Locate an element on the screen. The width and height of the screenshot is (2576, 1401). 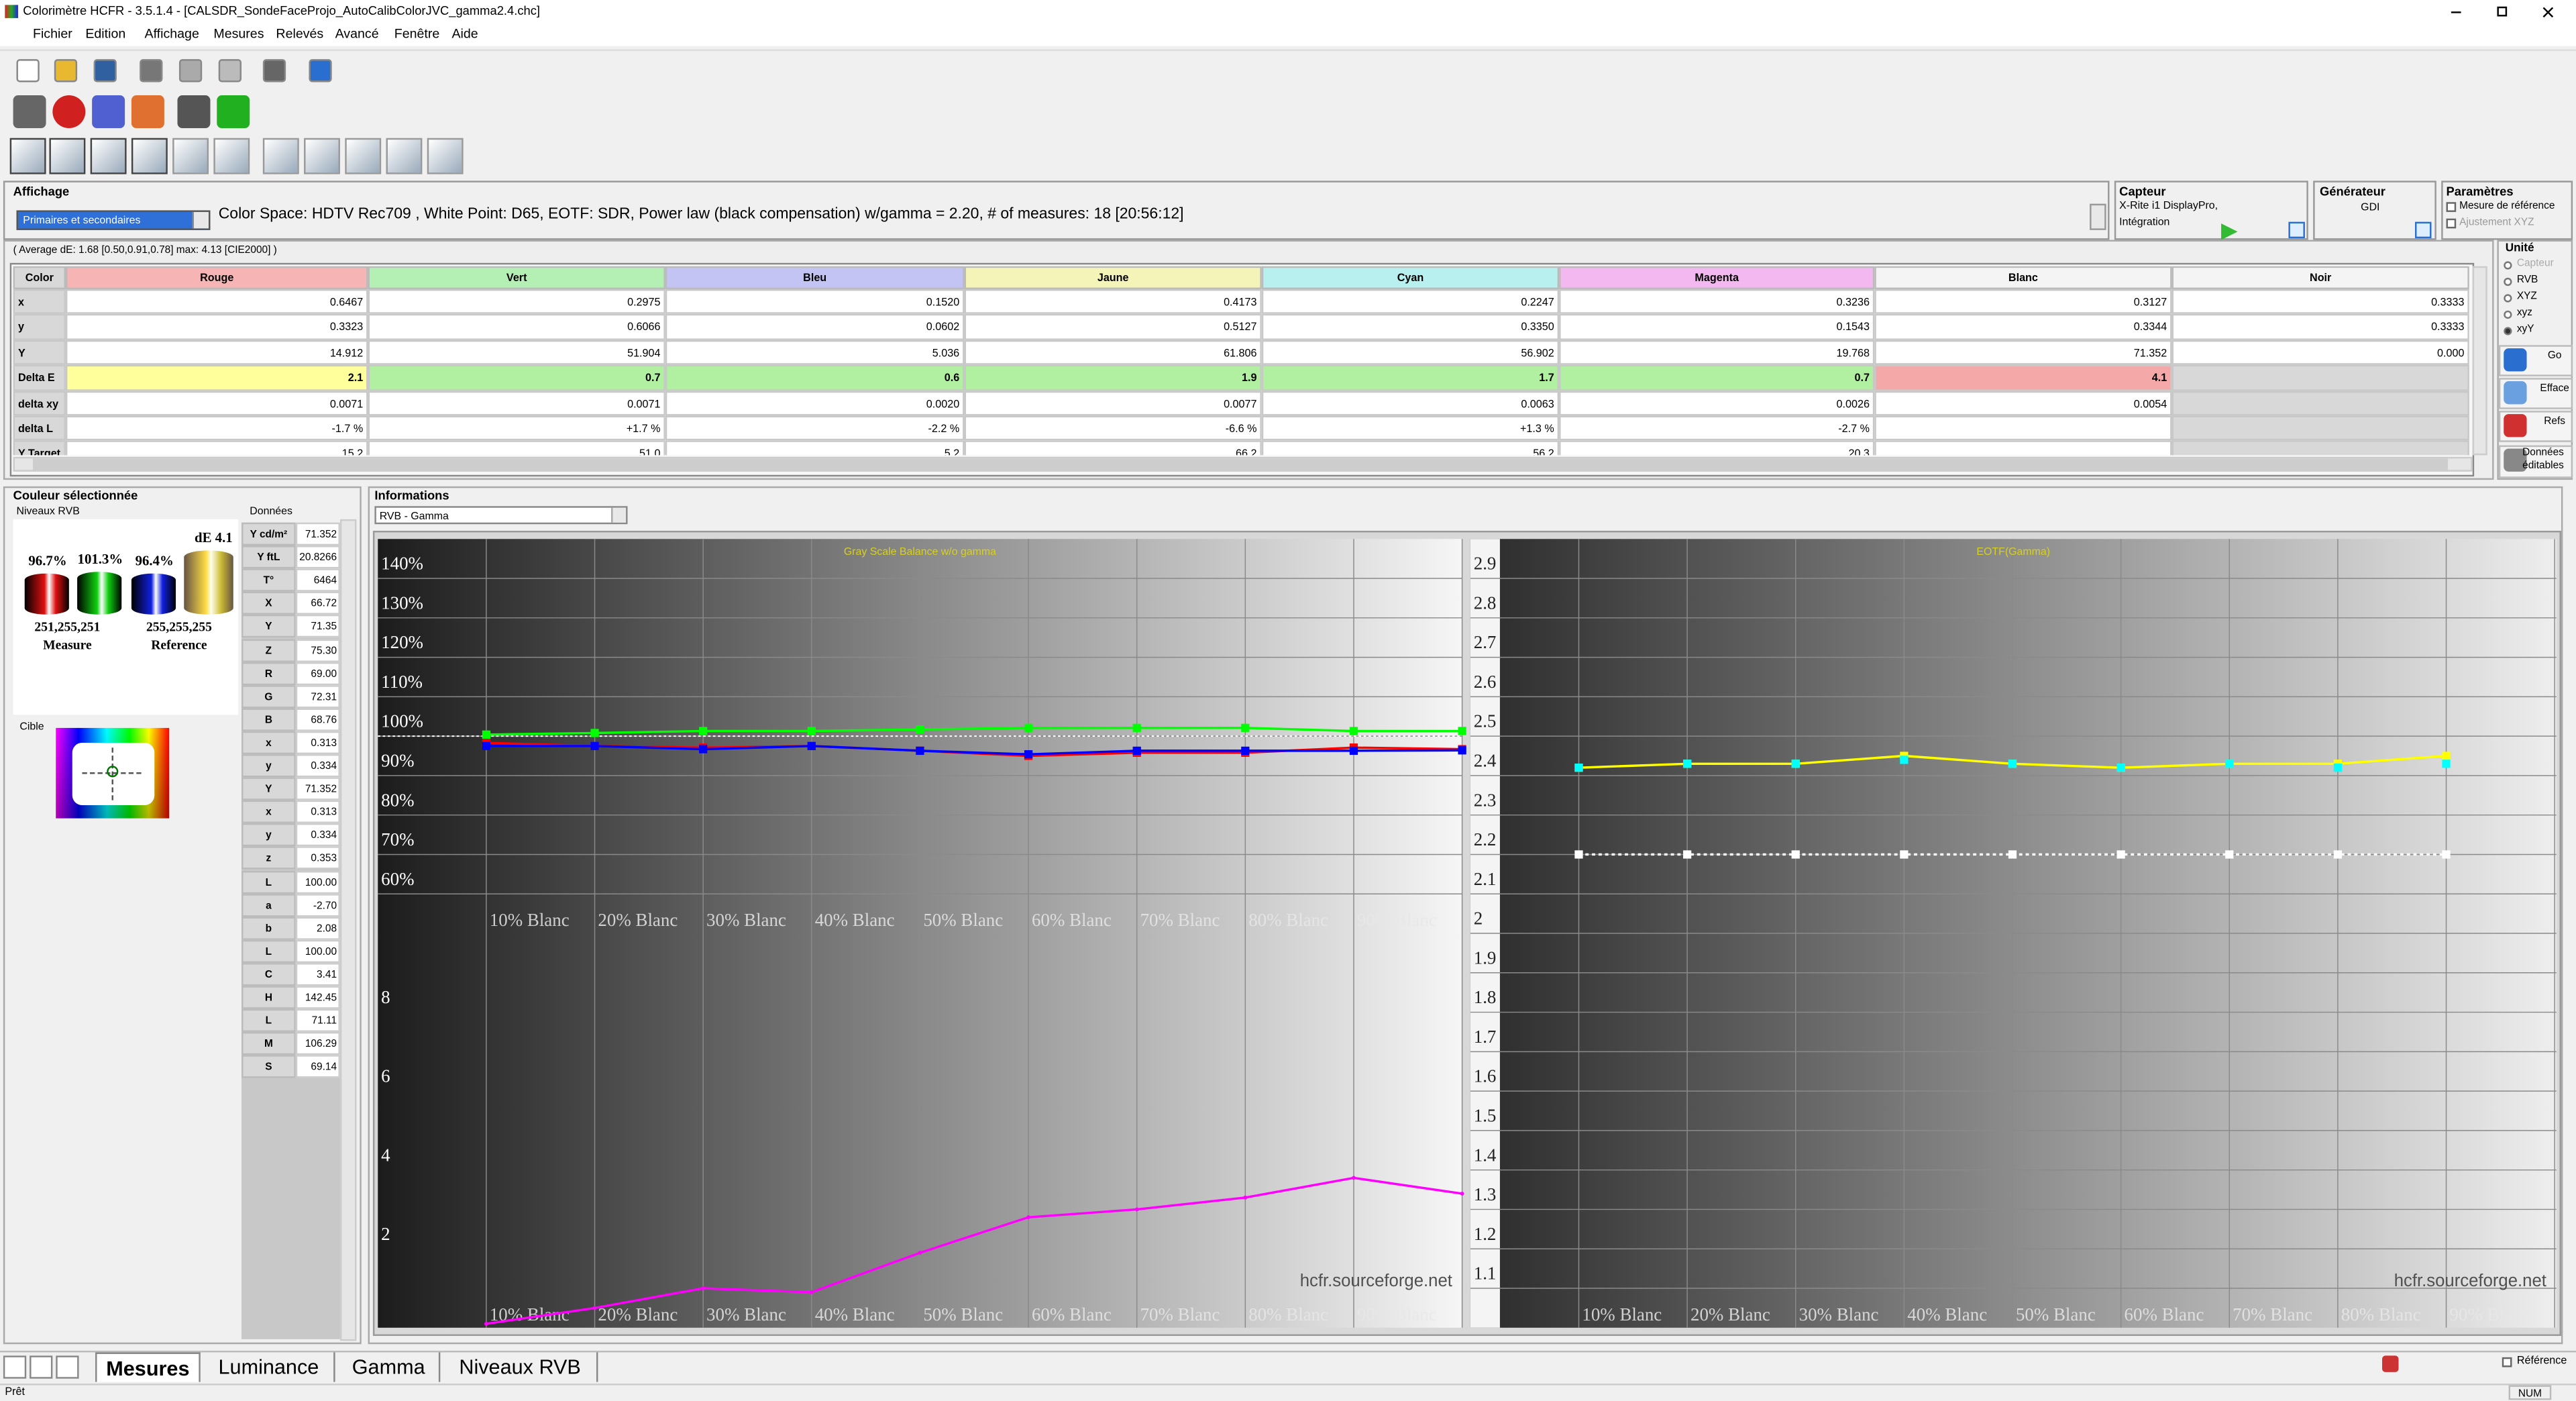
action-label: Efface is located at coordinates (2554, 388).